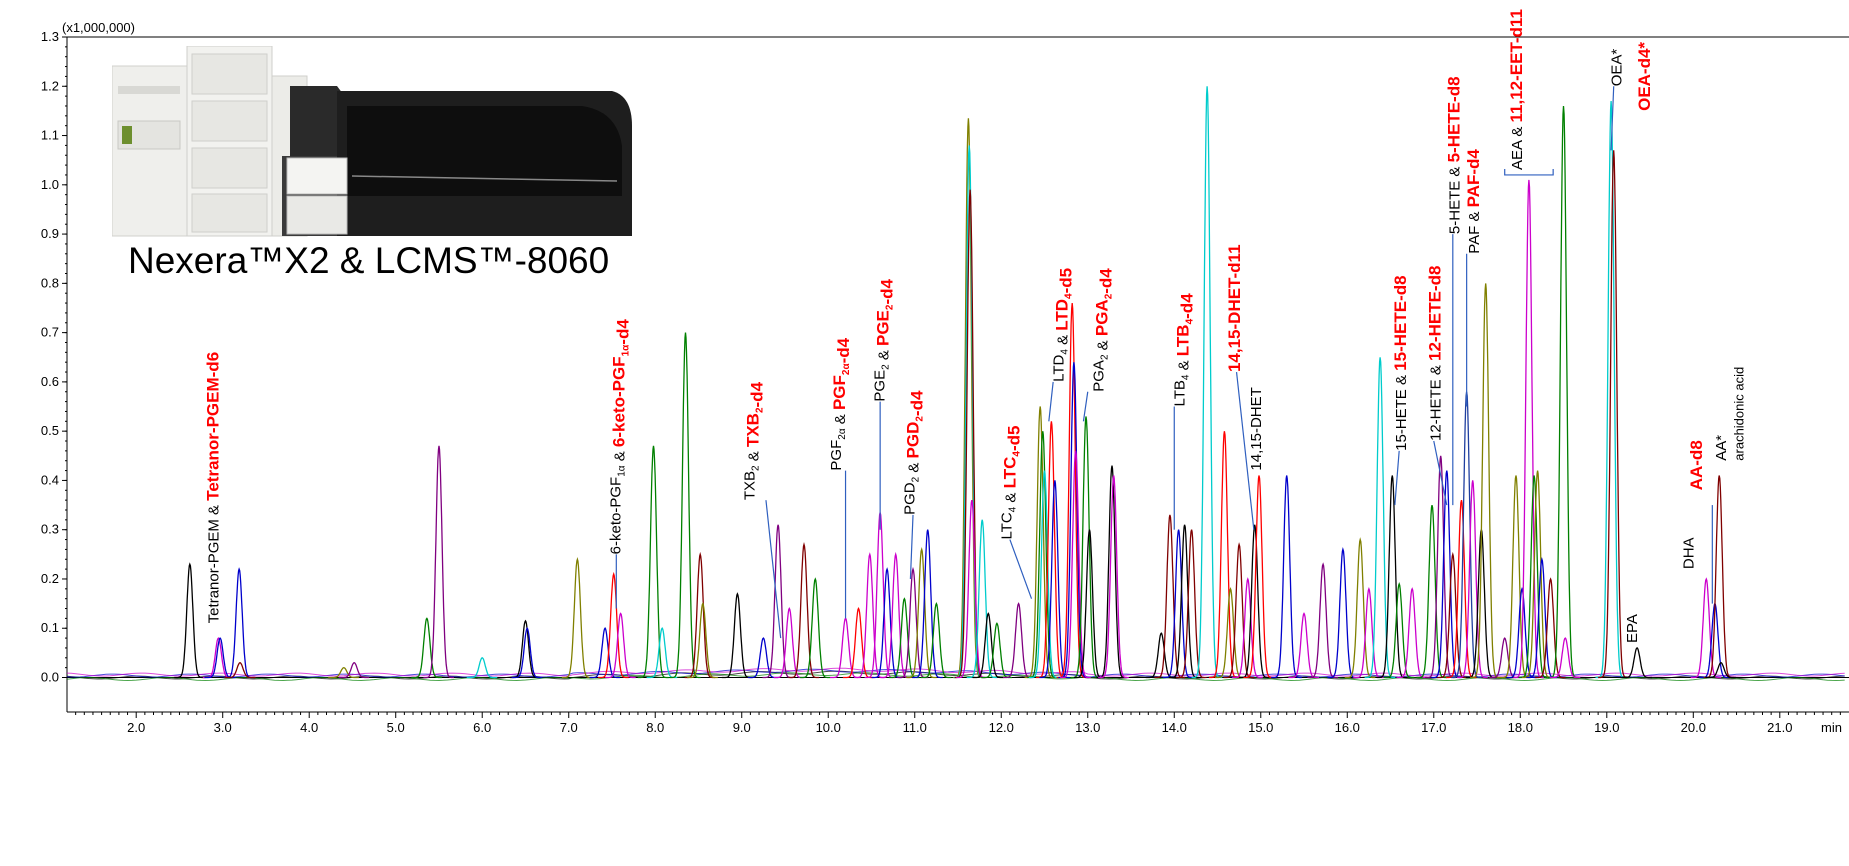  What do you see at coordinates (1644, 76) in the screenshot?
I see `peak-label-part: OEA-d4*` at bounding box center [1644, 76].